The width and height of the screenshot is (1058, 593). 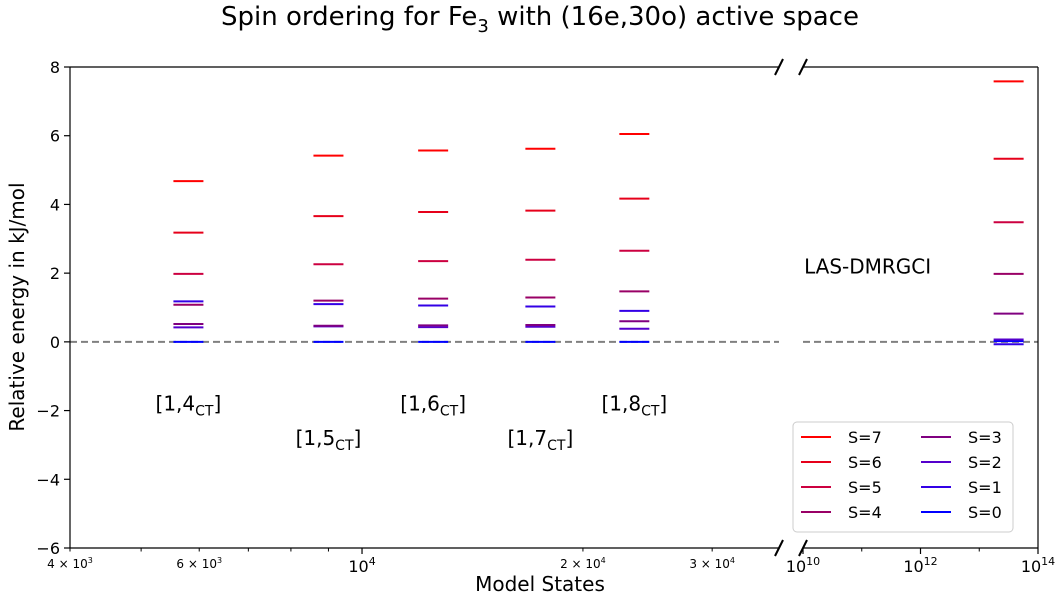 I want to click on tick-exponent: 14, so click(x=1048, y=561).